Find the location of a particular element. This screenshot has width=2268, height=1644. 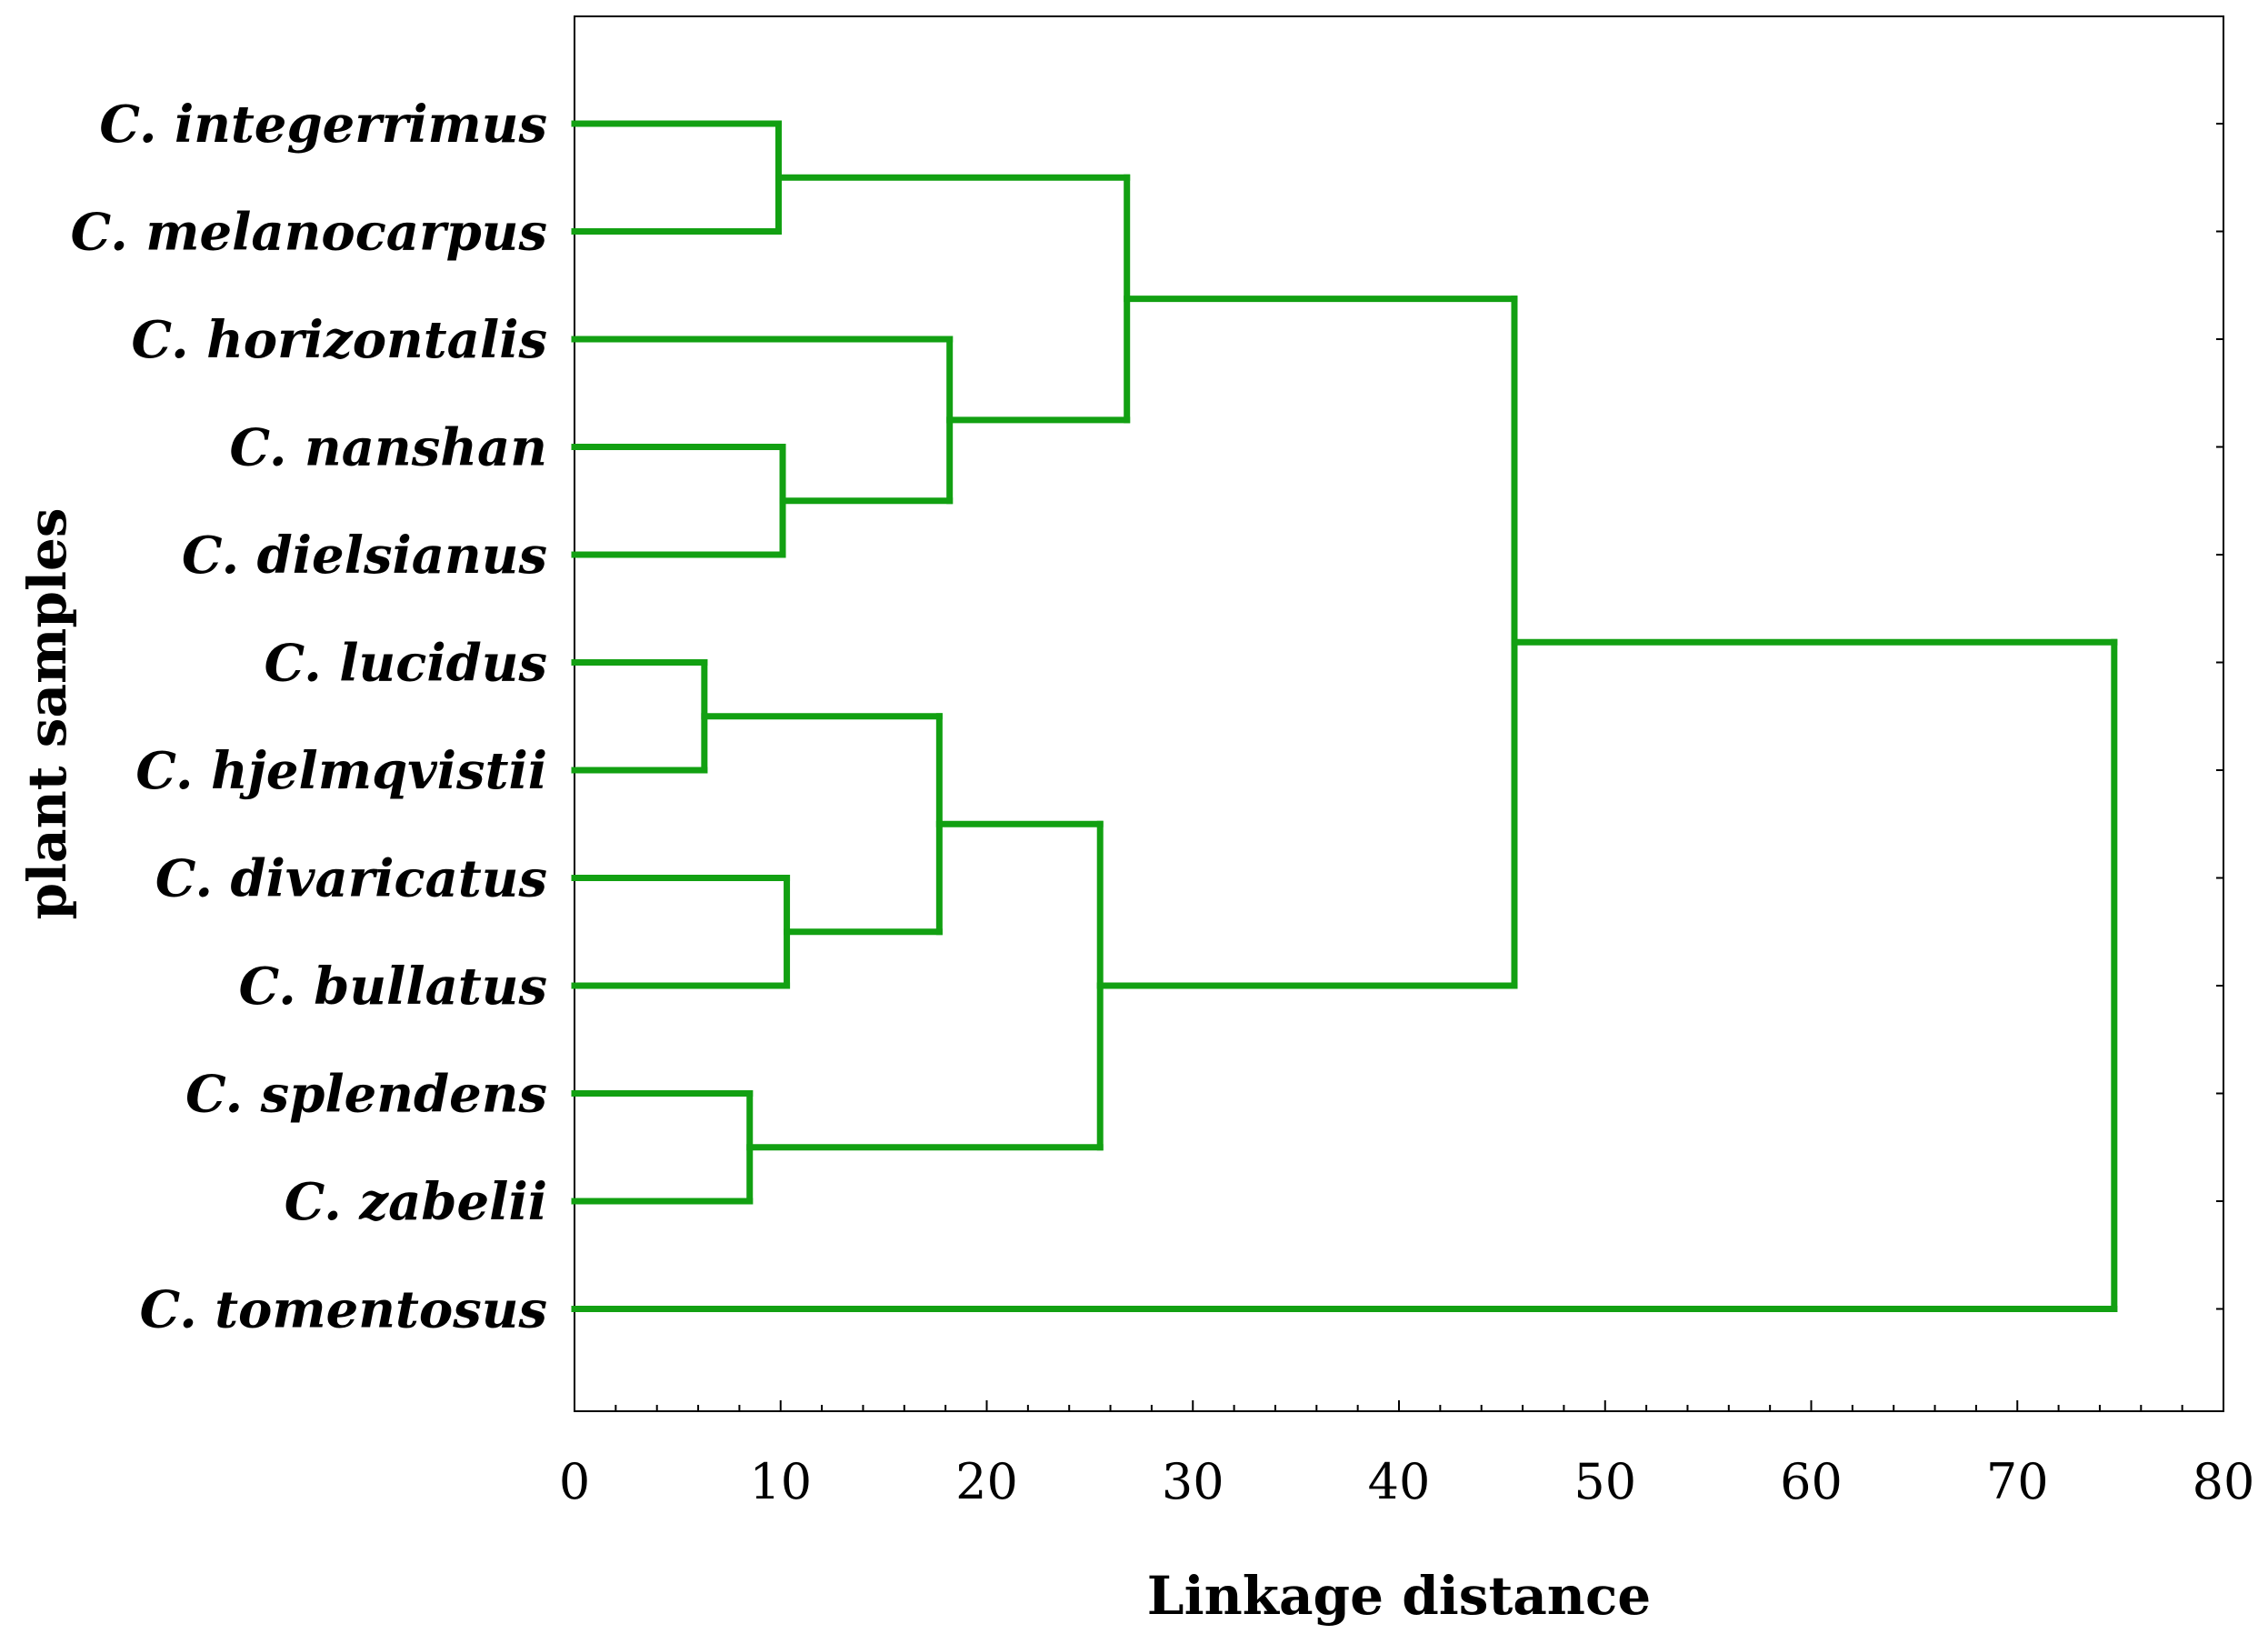

x-tick-label: 50 is located at coordinates (1605, 1481).